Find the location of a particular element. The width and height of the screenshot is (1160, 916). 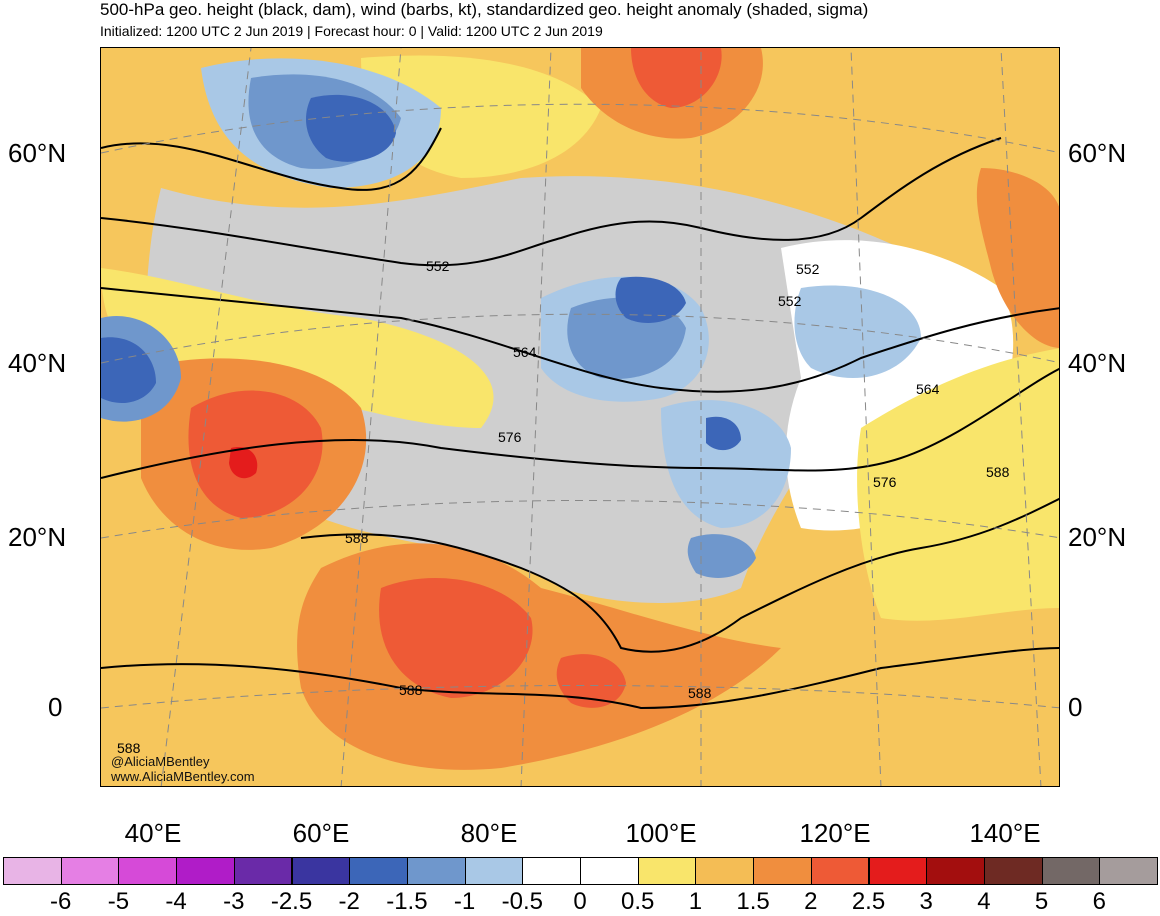

lon-label-120e: 120°E is located at coordinates (835, 833).